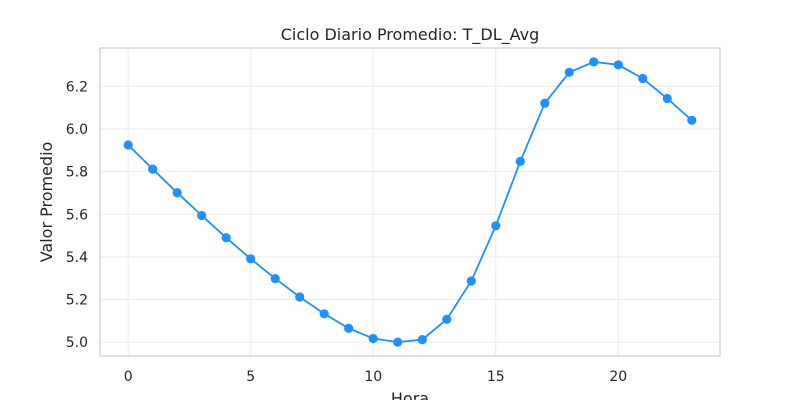  What do you see at coordinates (410, 35) in the screenshot?
I see `chart-title: Ciclo Diario Promedio: T_DL_Avg` at bounding box center [410, 35].